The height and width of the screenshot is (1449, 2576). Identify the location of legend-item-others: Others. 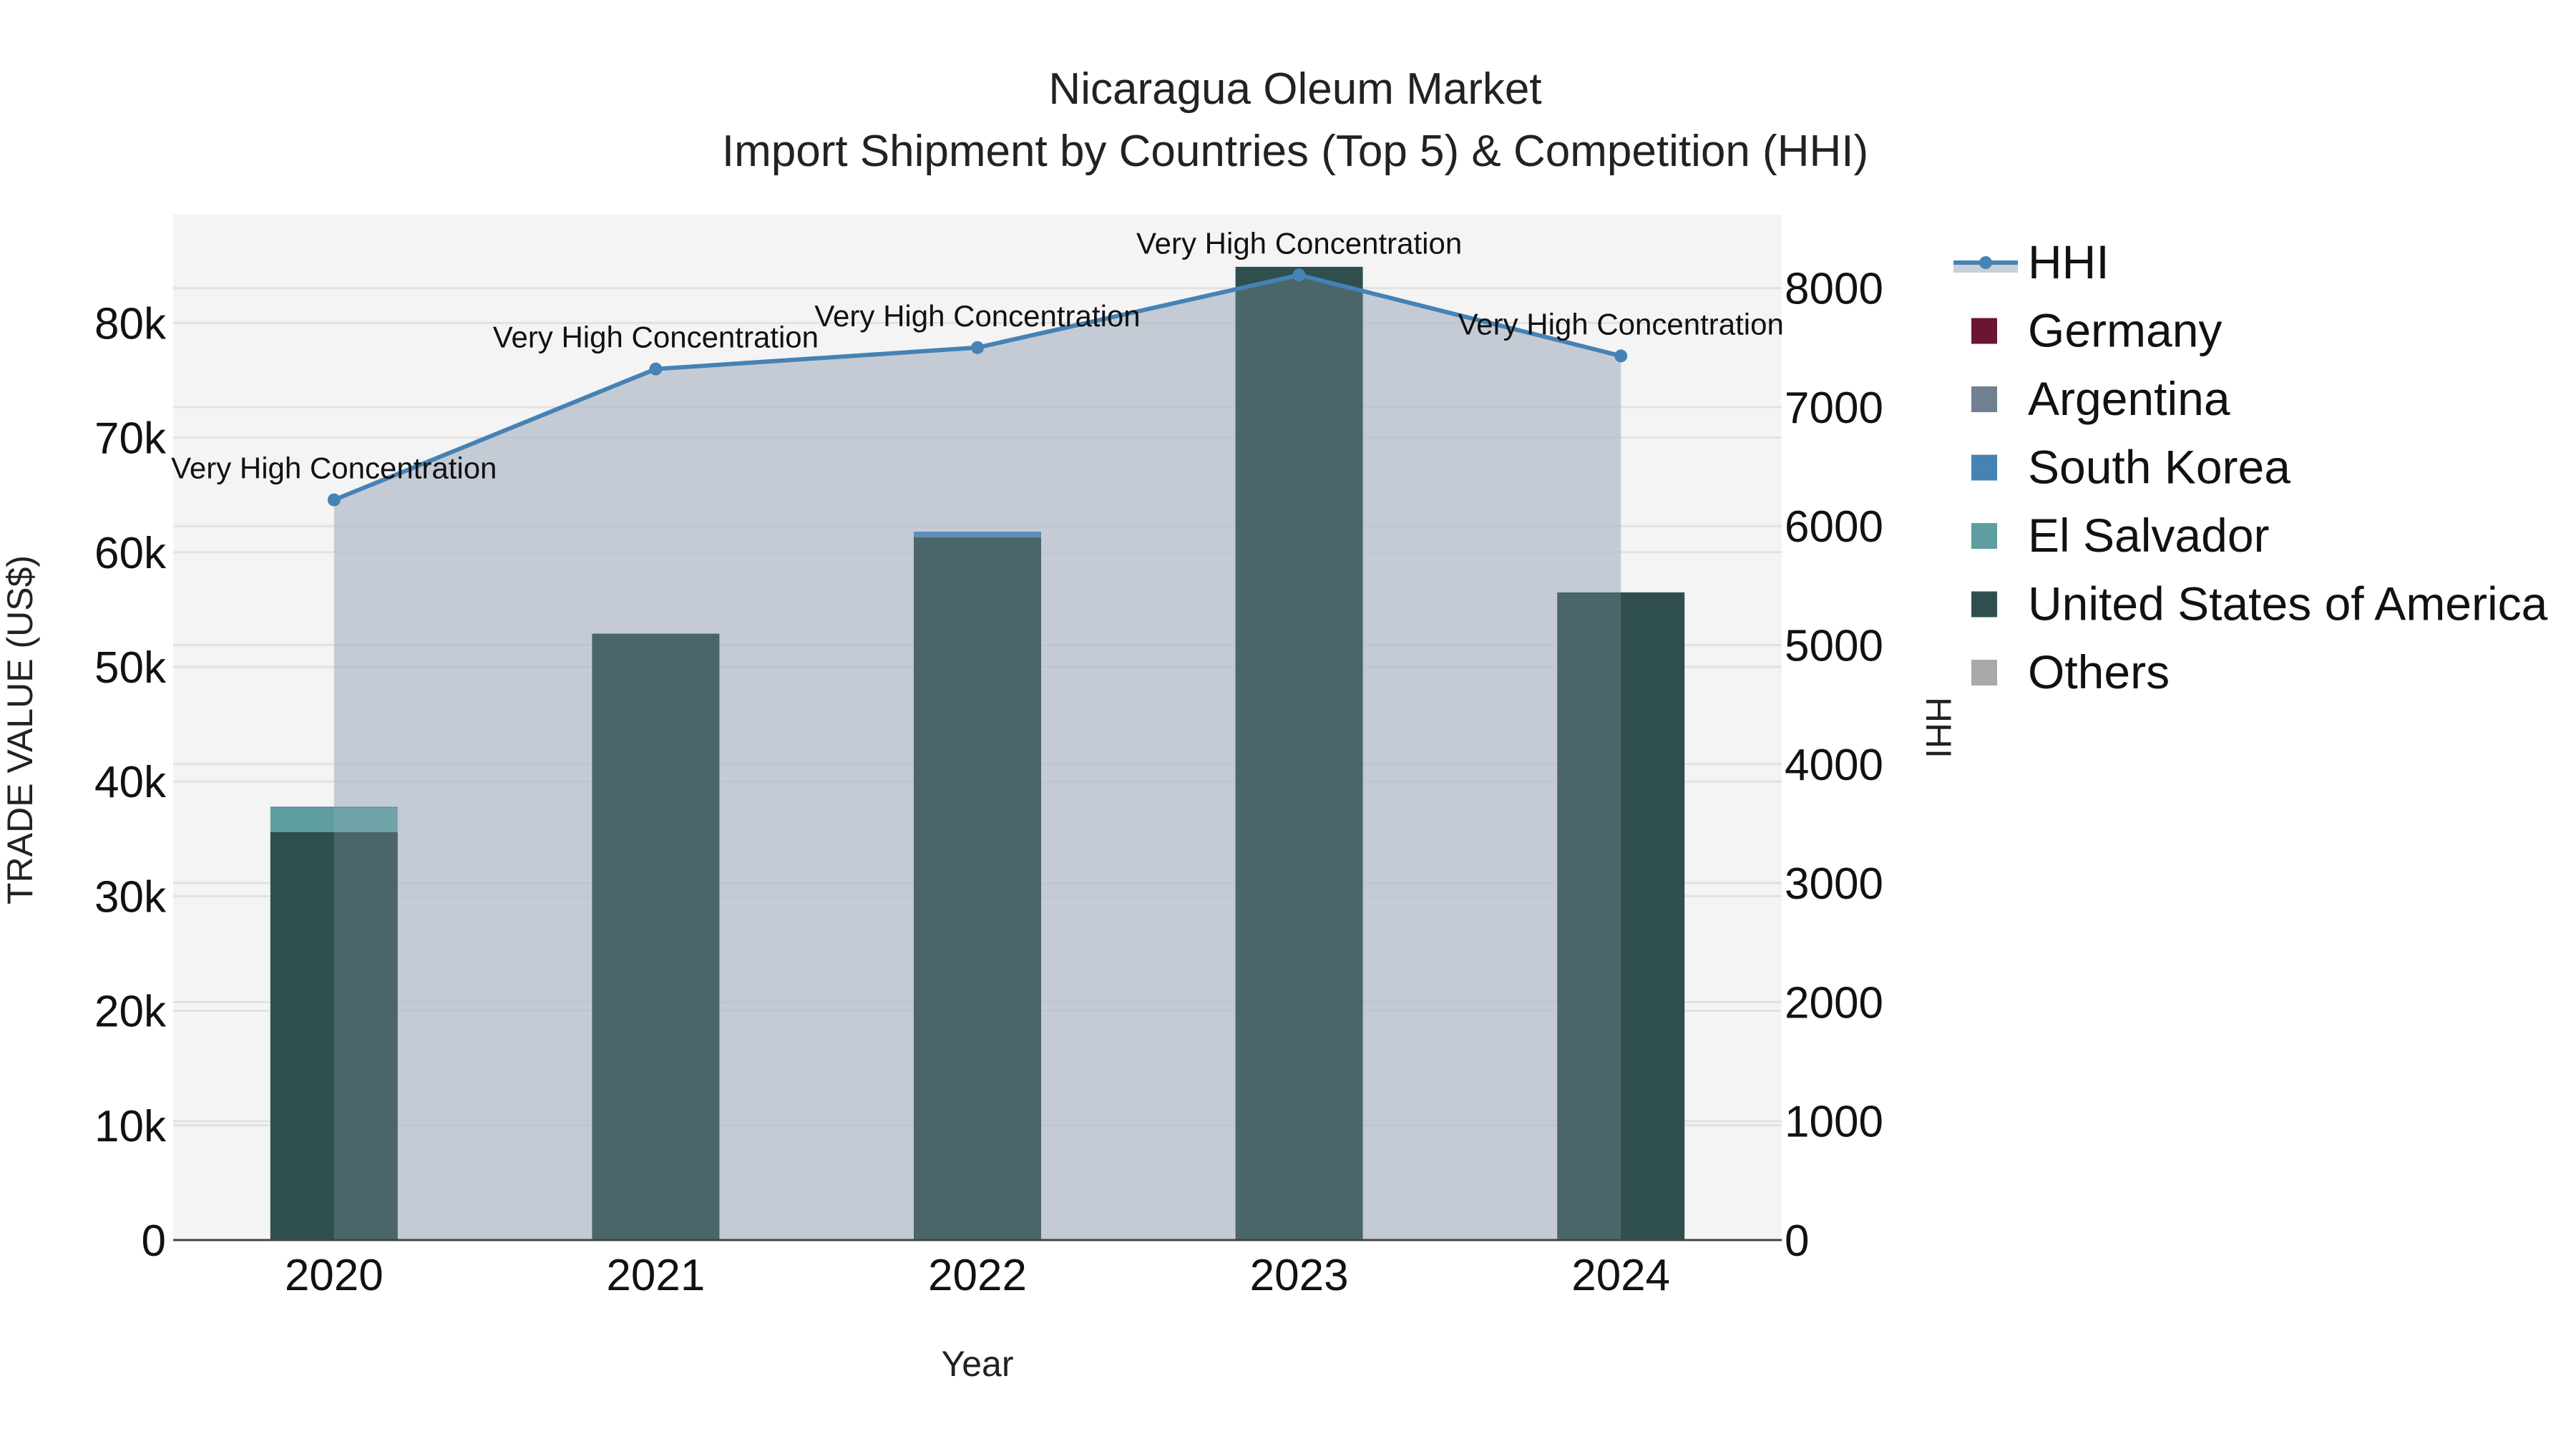
(2070, 671).